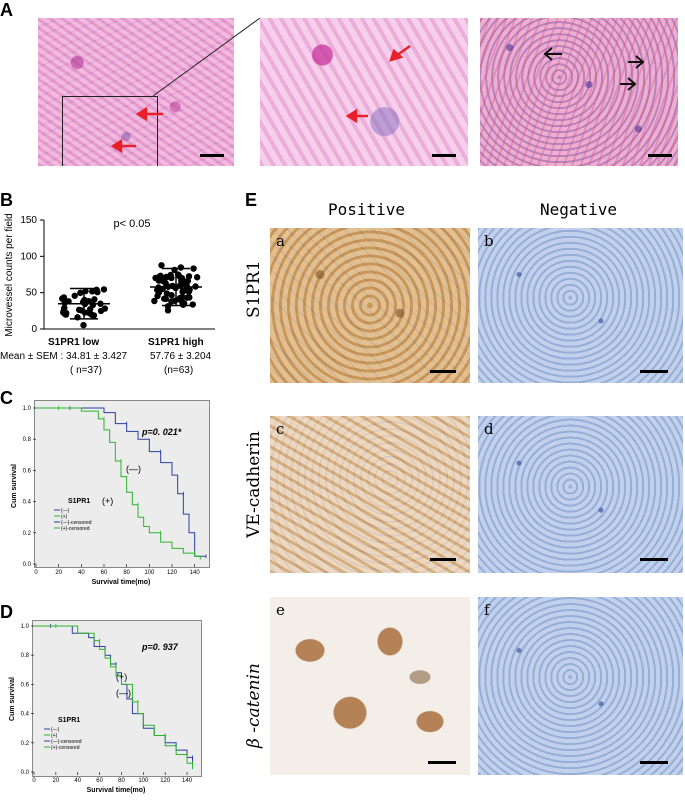  Describe the element at coordinates (131, 224) in the screenshot. I see `p-value: p< 0.05` at that location.